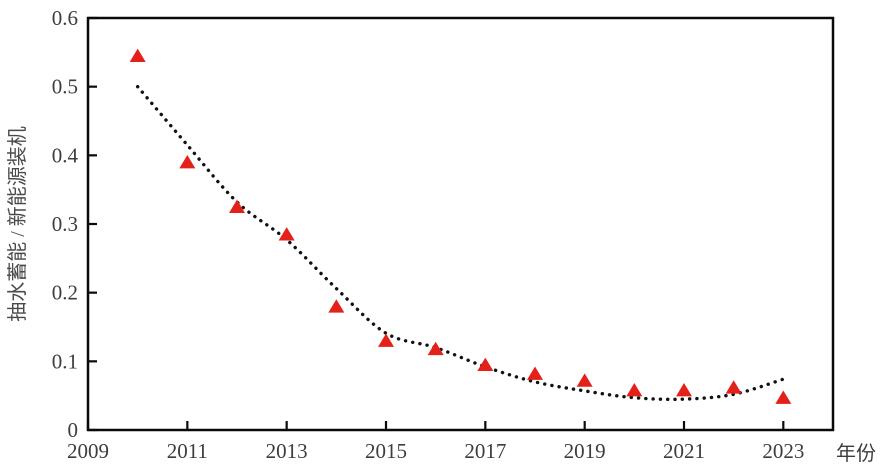 The height and width of the screenshot is (474, 882). Describe the element at coordinates (386, 451) in the screenshot. I see `x-tick-label: 2015` at that location.